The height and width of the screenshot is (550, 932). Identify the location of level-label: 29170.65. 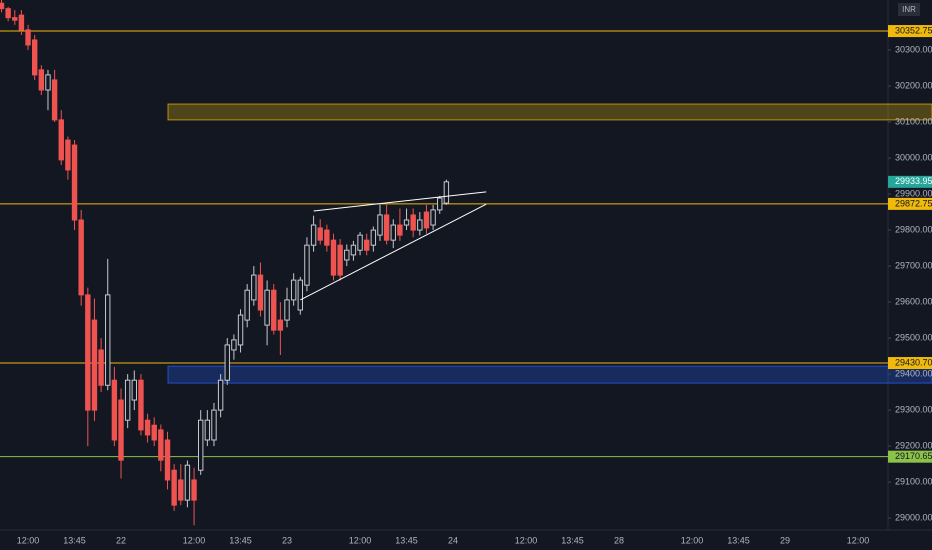
(913, 456).